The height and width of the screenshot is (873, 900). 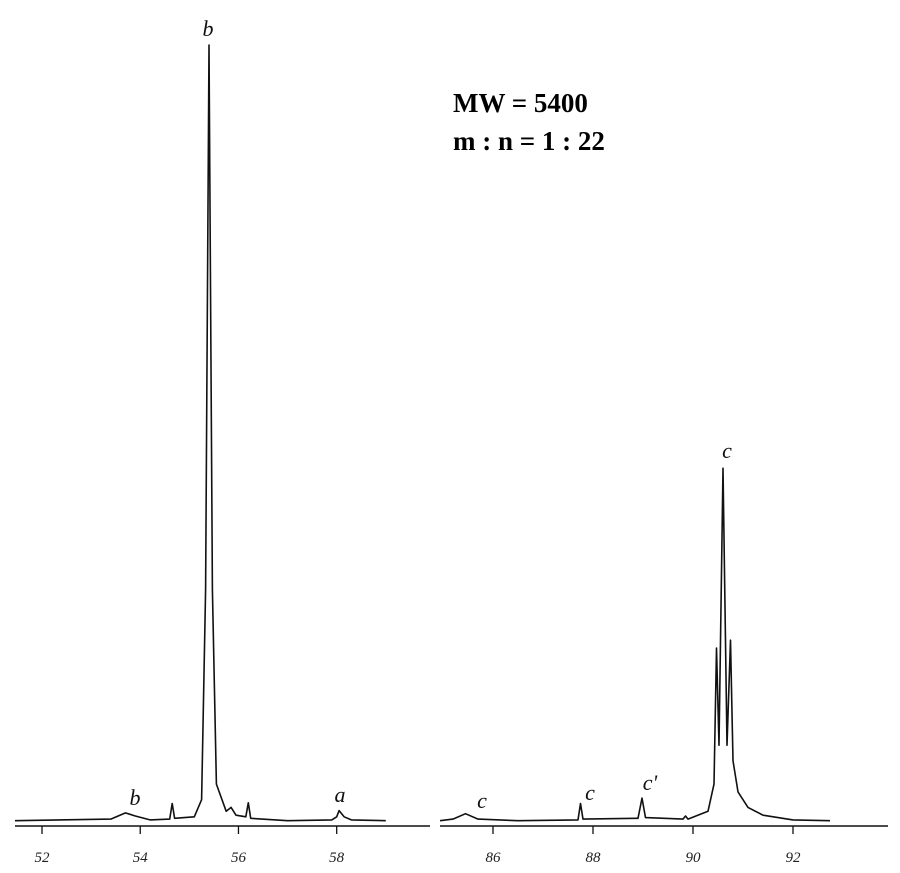 What do you see at coordinates (340, 794) in the screenshot?
I see `peak-label: a` at bounding box center [340, 794].